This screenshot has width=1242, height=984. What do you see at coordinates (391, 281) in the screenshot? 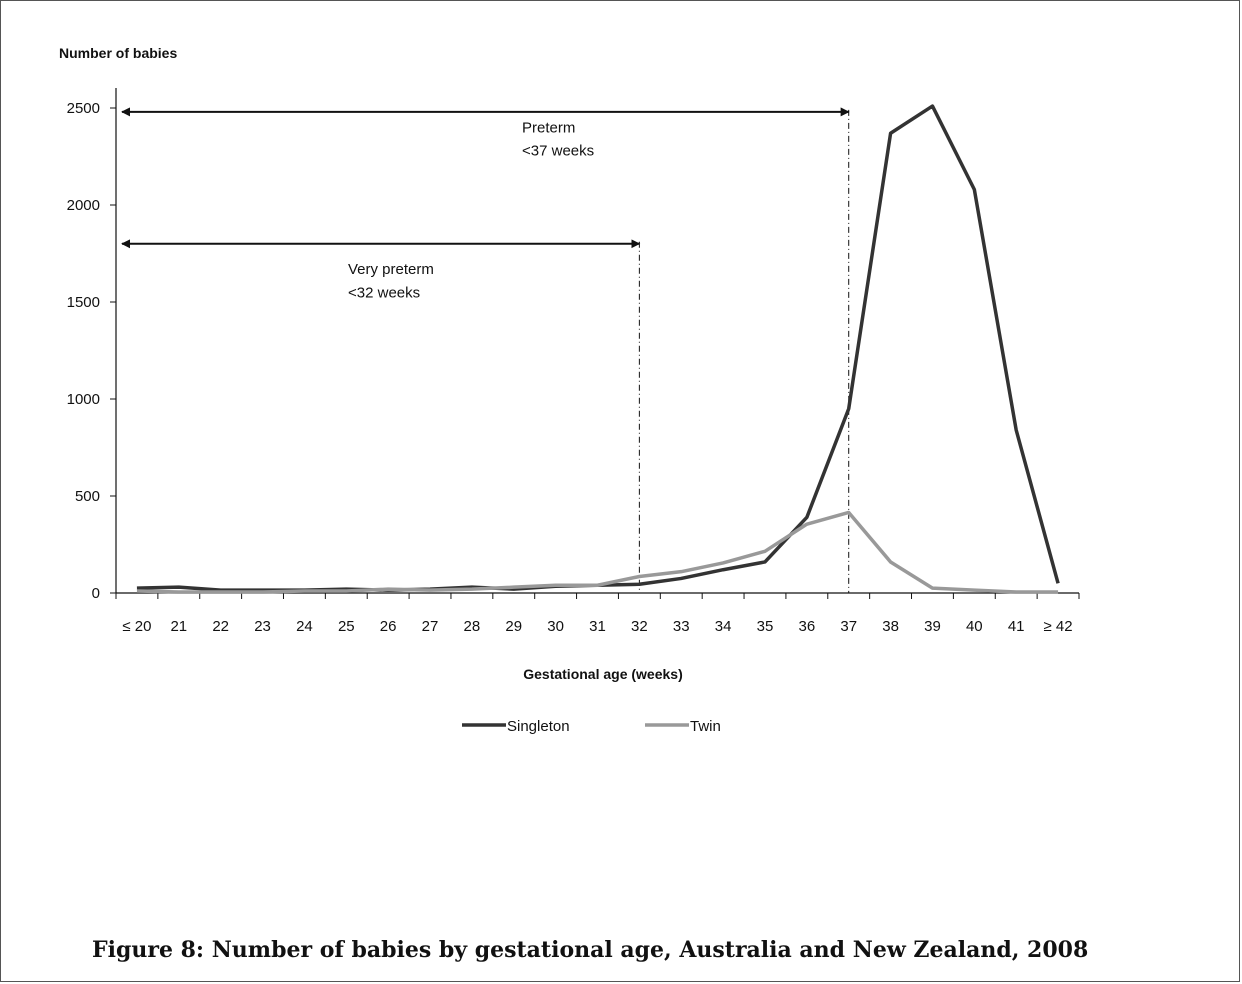
I see `annotation-text: Very preterm <32 weeks` at bounding box center [391, 281].